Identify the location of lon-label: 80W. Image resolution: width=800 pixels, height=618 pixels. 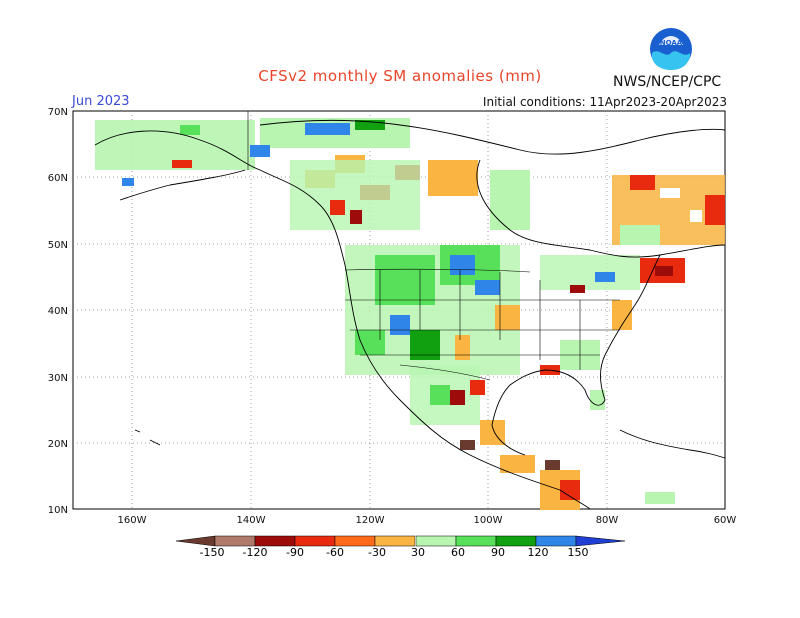
(607, 520).